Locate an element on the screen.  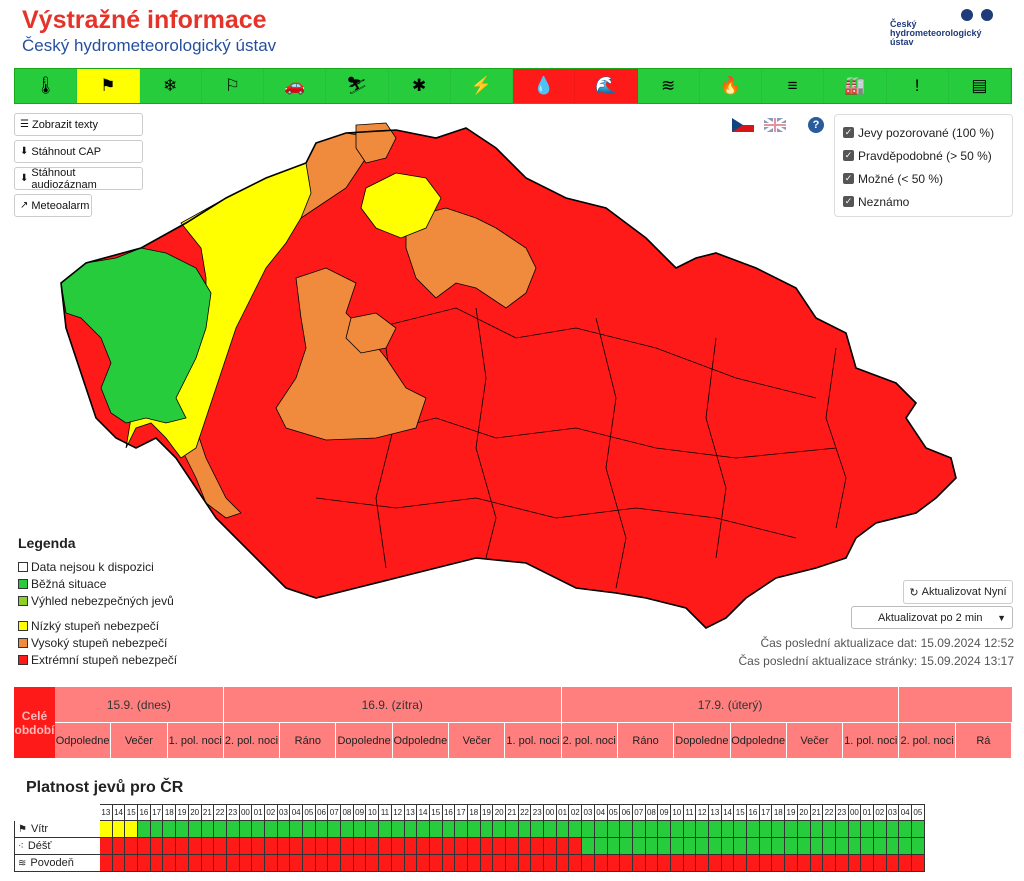
show-texts-button: ☰ Zobrazit texty is located at coordinates (78, 124).